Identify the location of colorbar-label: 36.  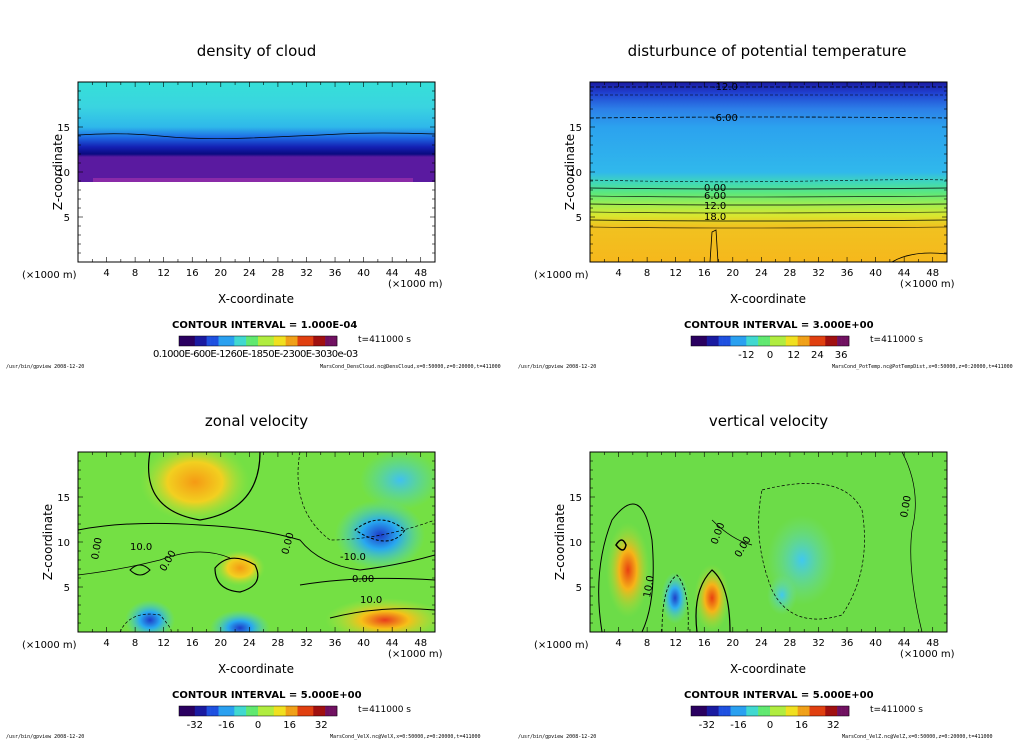
(841, 355).